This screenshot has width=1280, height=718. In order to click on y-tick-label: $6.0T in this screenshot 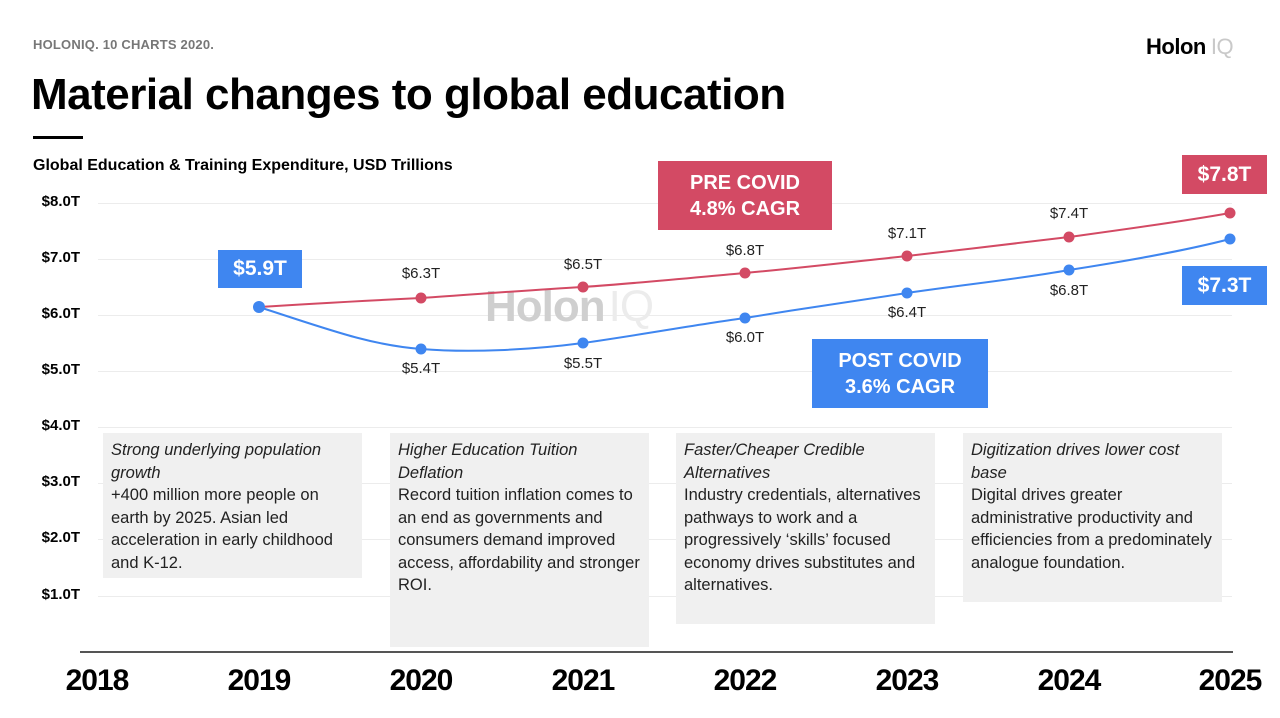, I will do `click(60, 313)`.